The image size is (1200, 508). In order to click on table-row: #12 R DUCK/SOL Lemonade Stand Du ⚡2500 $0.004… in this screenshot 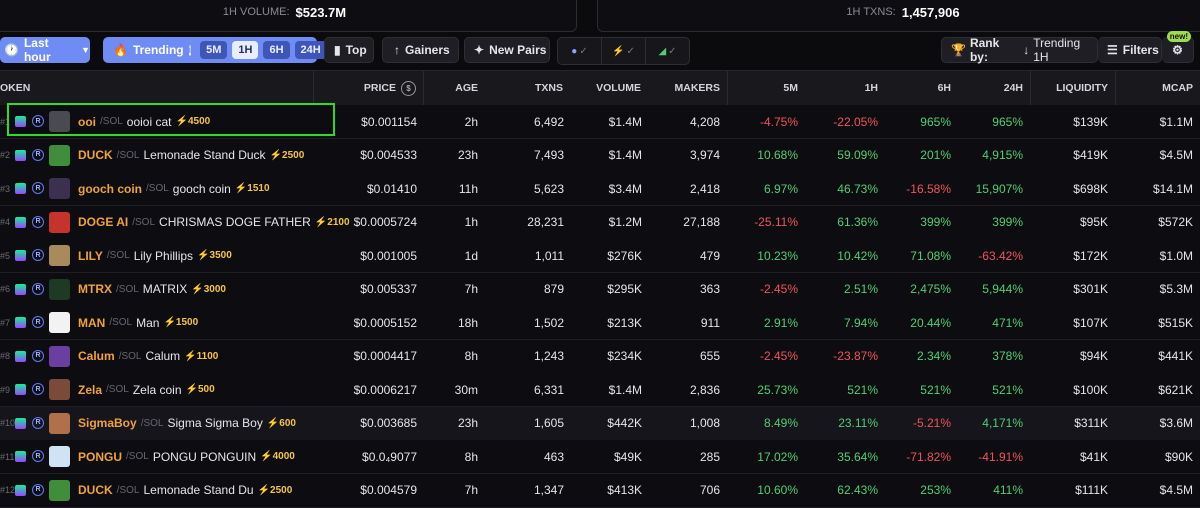, I will do `click(600, 490)`.